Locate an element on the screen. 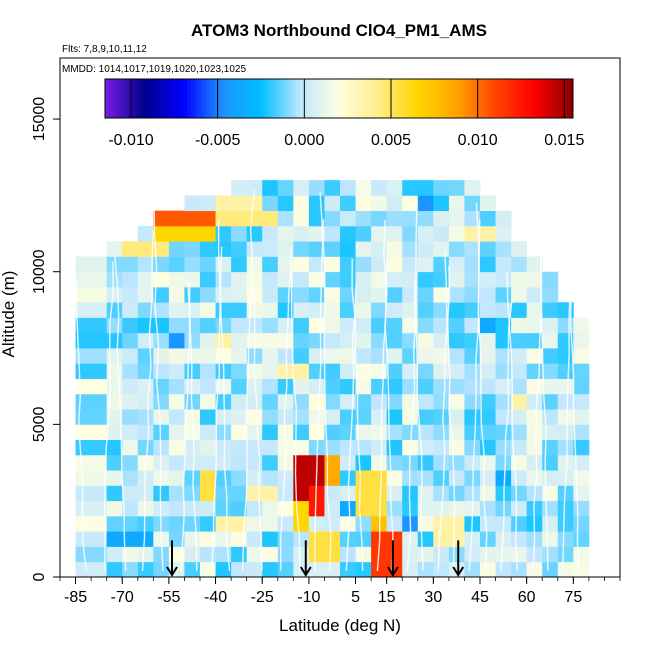 The image size is (650, 650). x-tick-label: -10 is located at coordinates (308, 597).